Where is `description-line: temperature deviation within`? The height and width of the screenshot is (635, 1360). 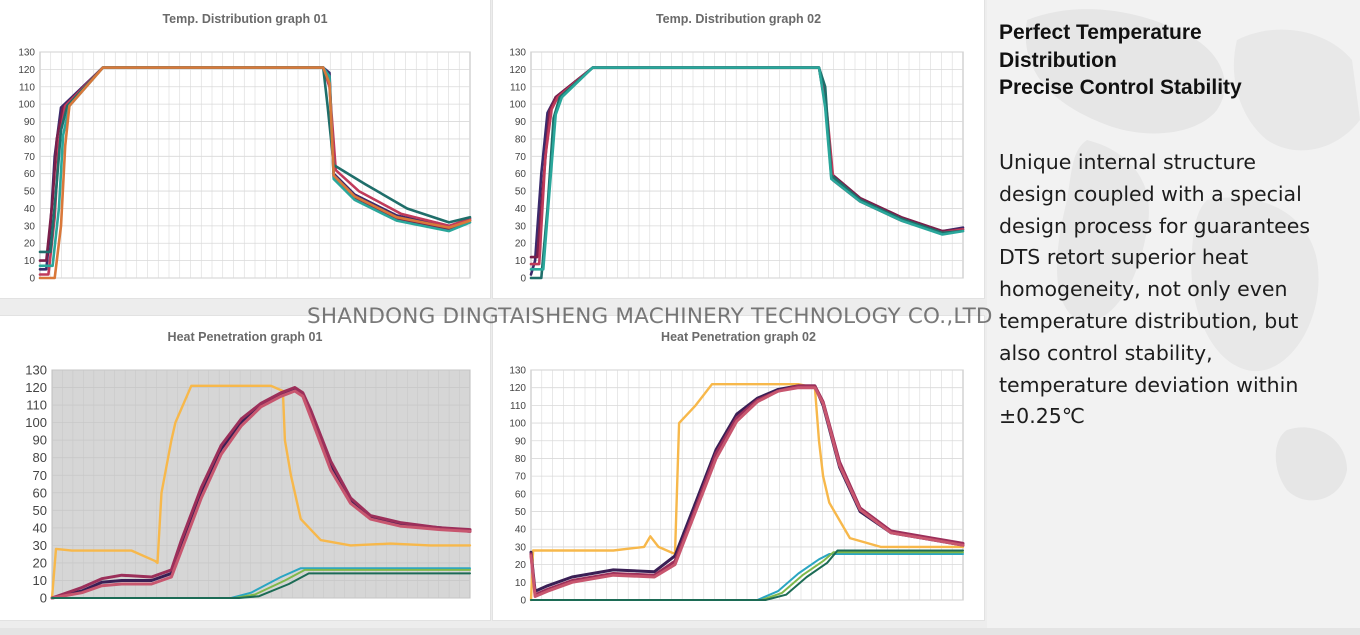
description-line: temperature deviation within is located at coordinates (1149, 384).